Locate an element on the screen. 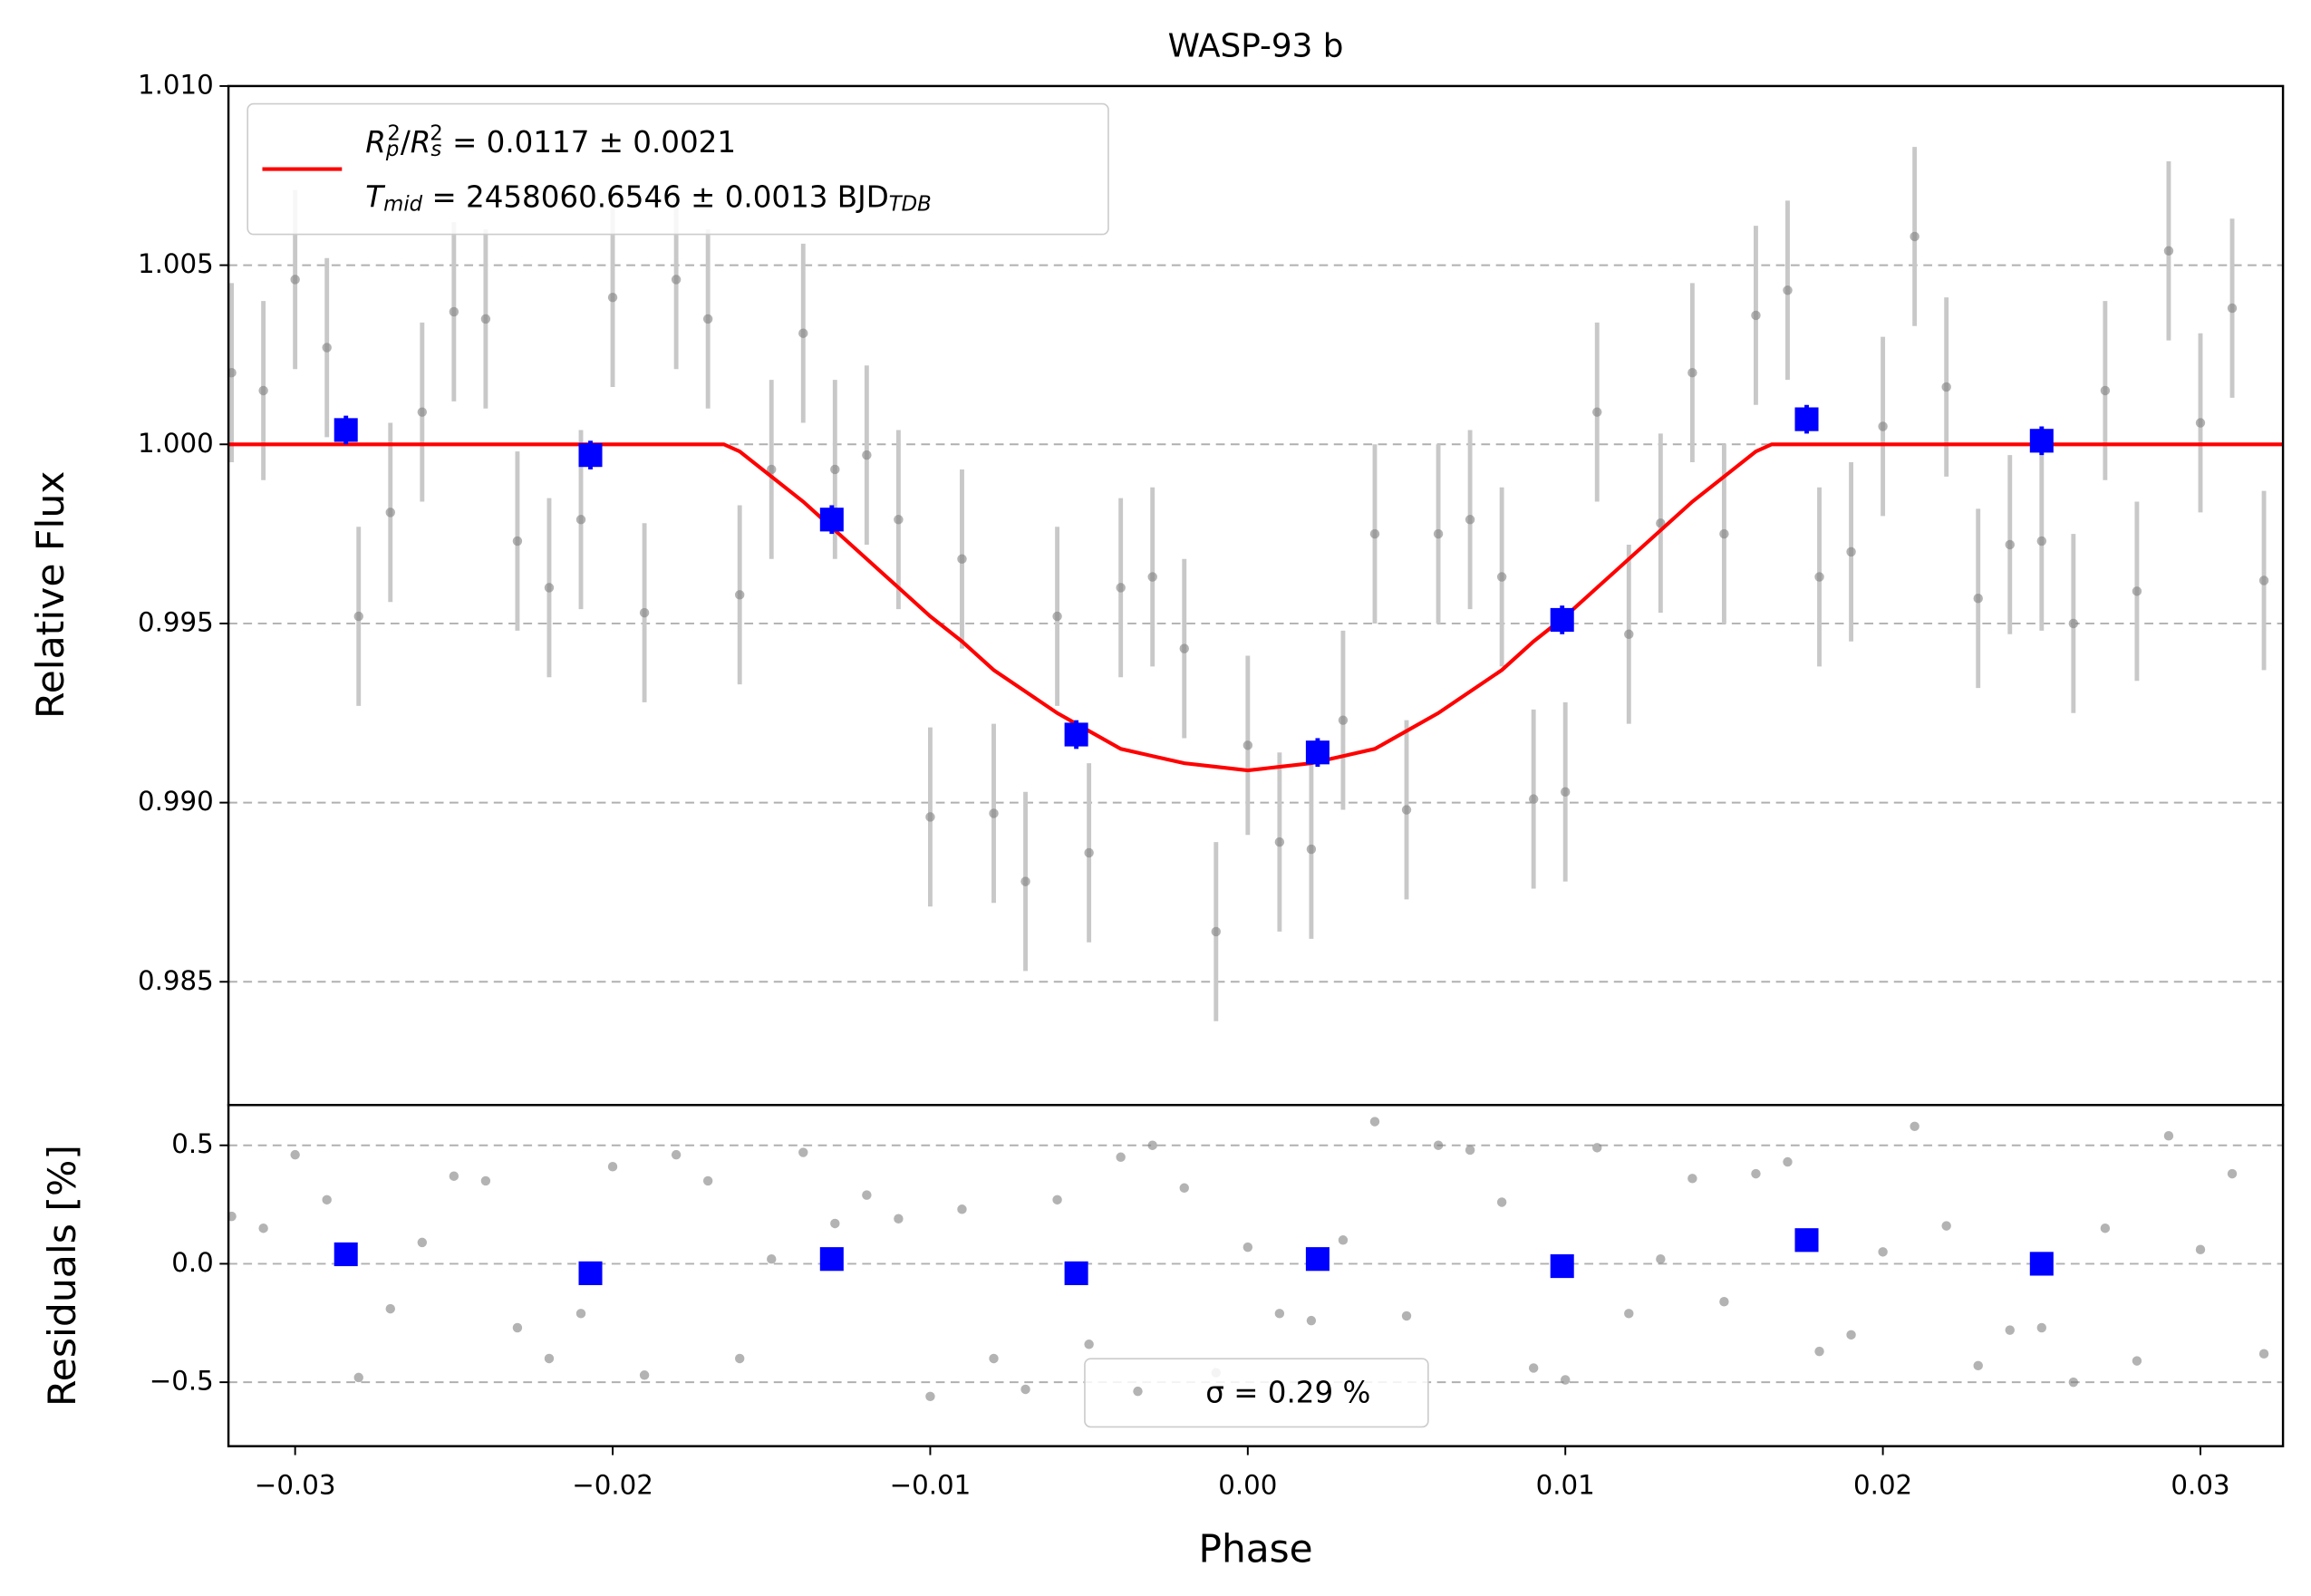  x-tick-label: 0.00 is located at coordinates (1247, 1484).